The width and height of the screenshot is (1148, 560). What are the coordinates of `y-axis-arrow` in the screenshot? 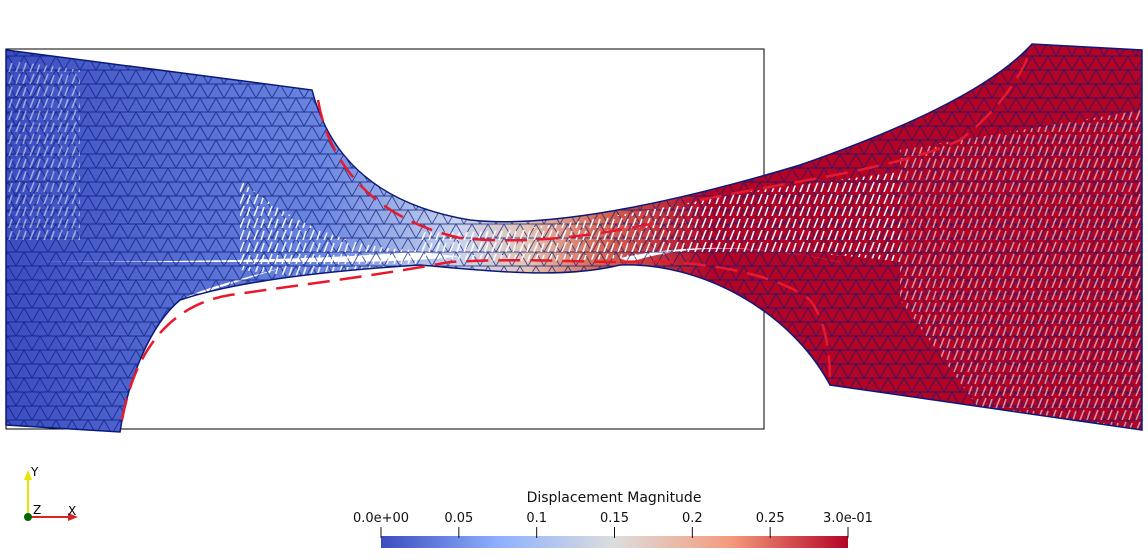 It's located at (28, 475).